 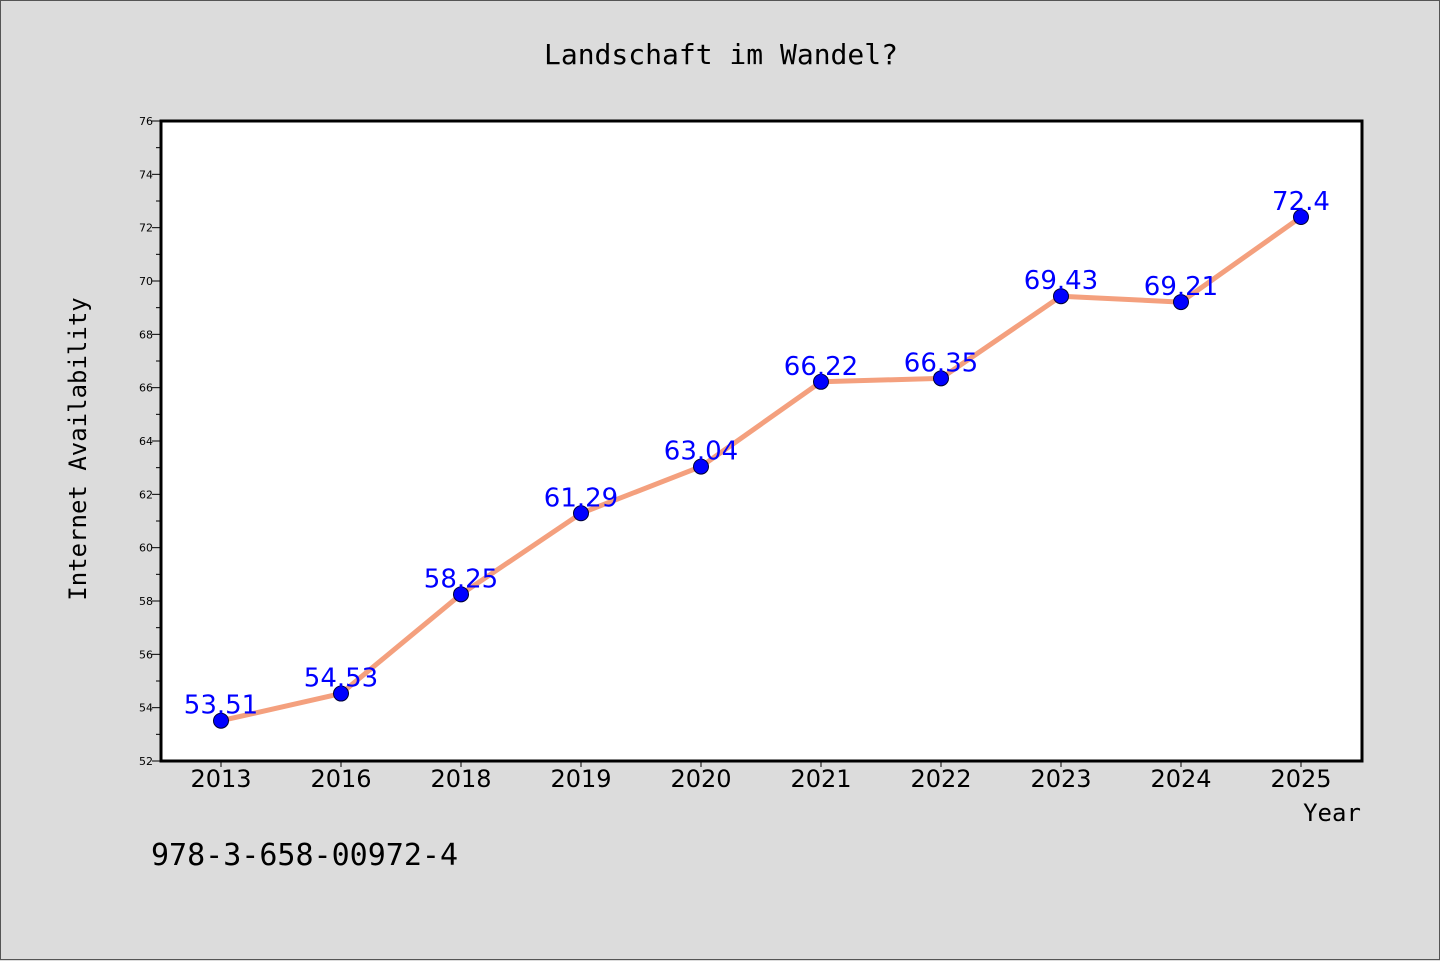 I want to click on data-label: 66.35, so click(x=941, y=363).